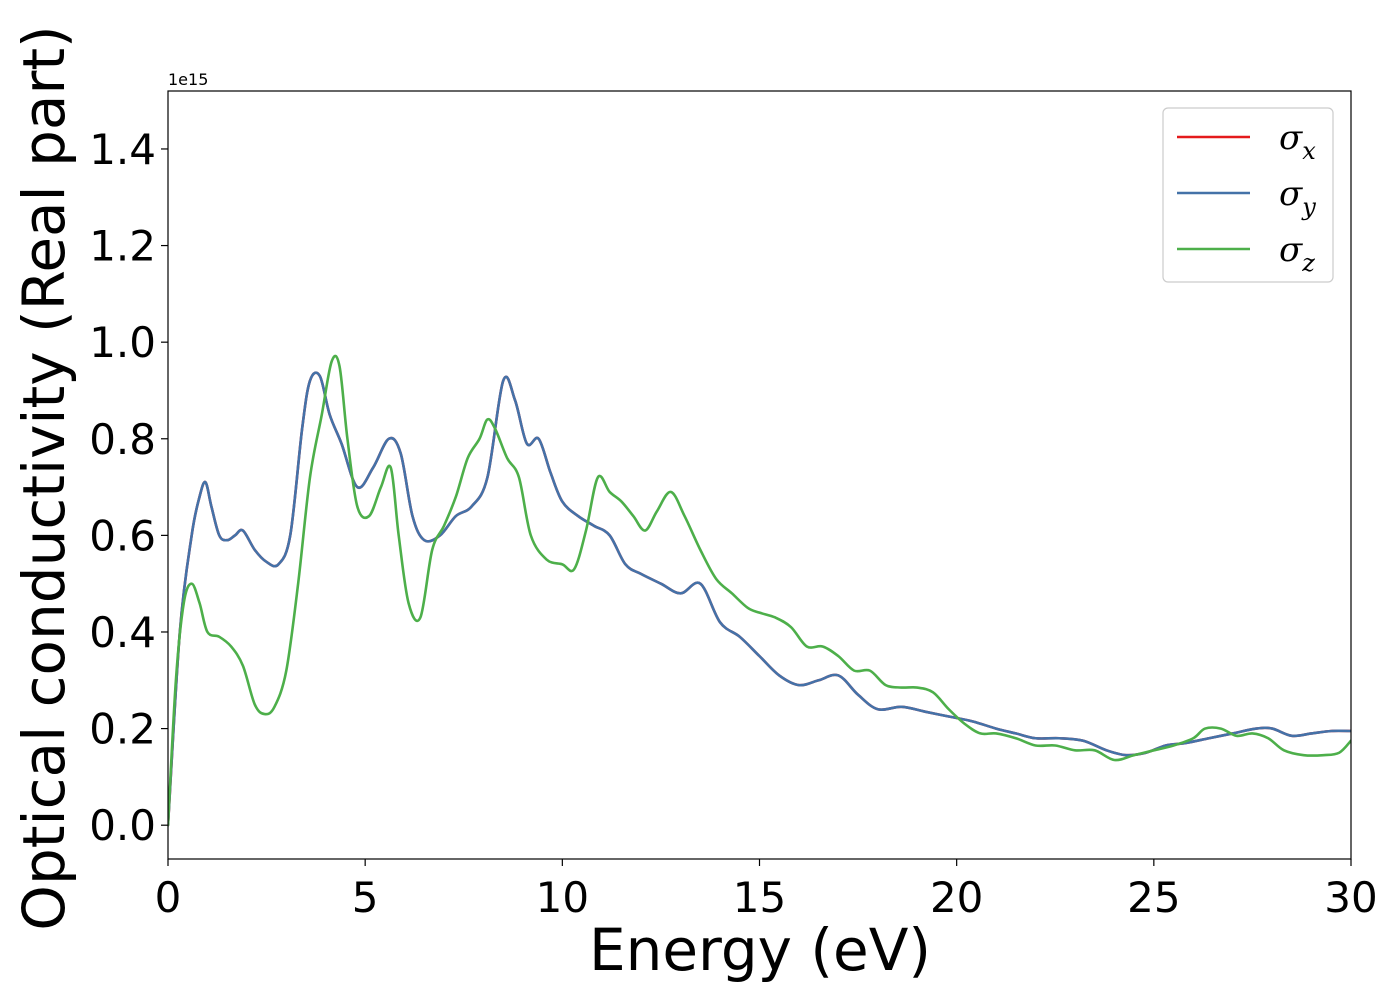  What do you see at coordinates (760, 950) in the screenshot?
I see `x-axis-title: Energy (eV)` at bounding box center [760, 950].